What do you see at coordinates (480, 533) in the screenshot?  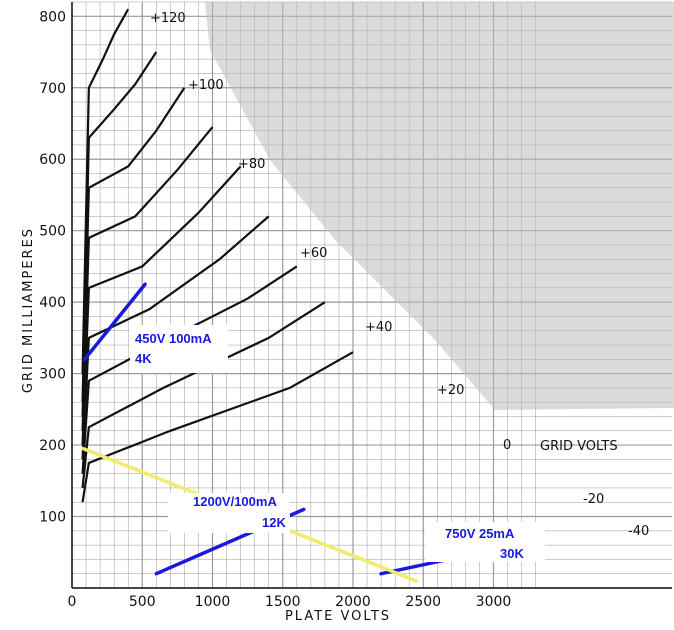 I see `annotation-line1: 750V 25mA` at bounding box center [480, 533].